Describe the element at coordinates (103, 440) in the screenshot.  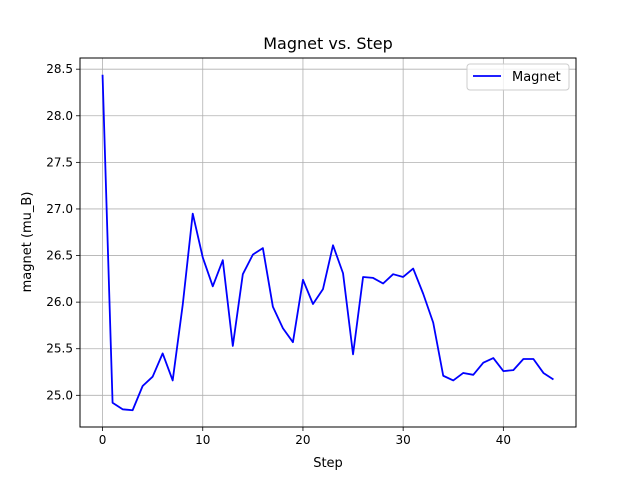
I see `x-tick-label: 0` at that location.